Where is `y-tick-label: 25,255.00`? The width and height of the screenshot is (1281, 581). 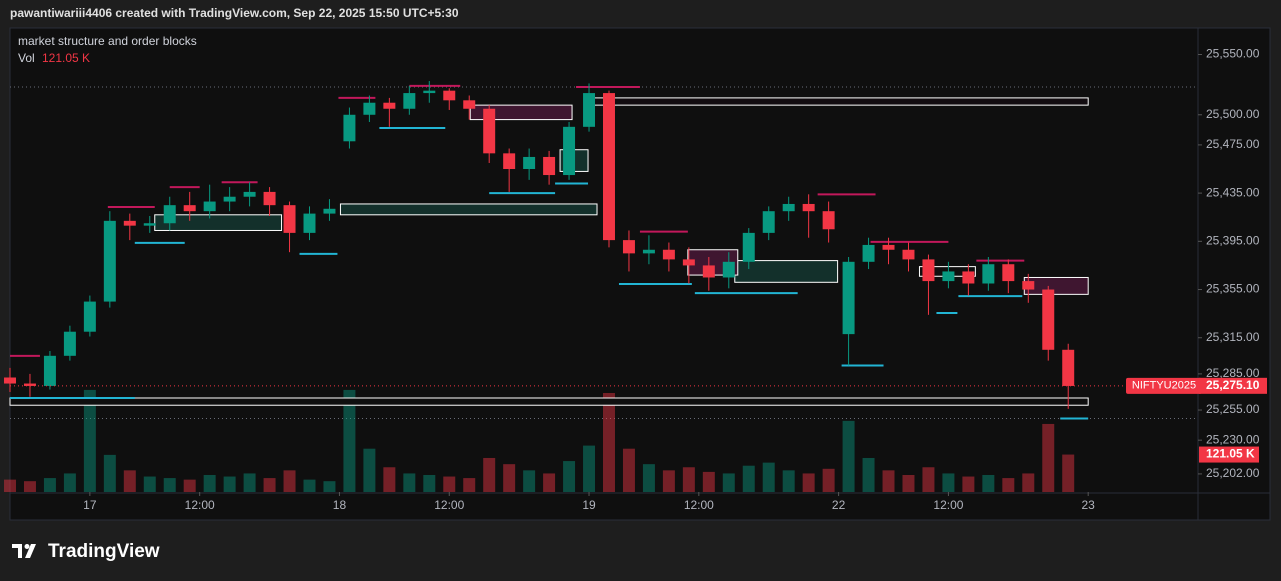
y-tick-label: 25,255.00 is located at coordinates (1233, 409).